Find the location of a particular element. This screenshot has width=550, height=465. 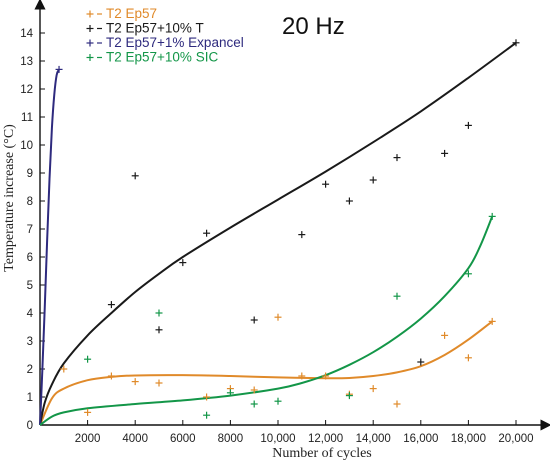

y-tick-label: 11 is located at coordinates (27, 118).